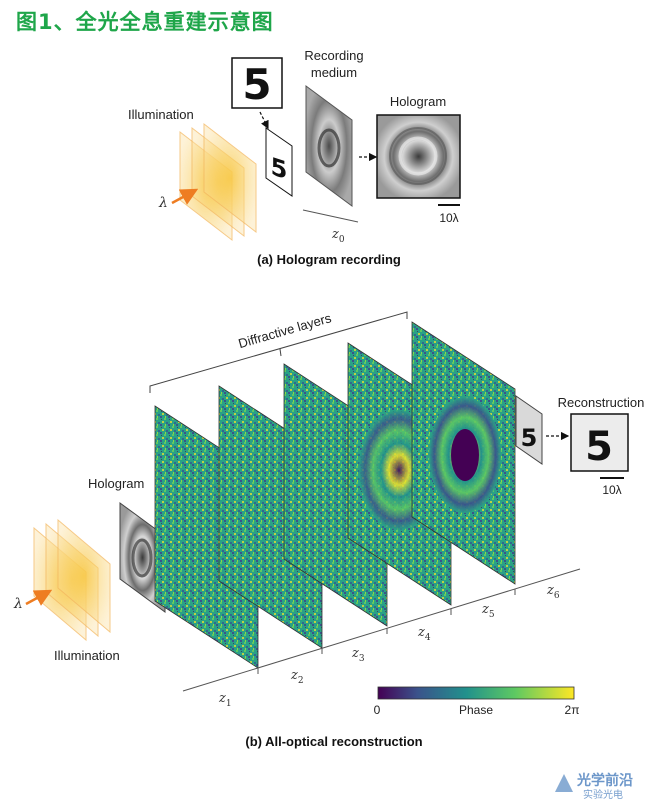 The width and height of the screenshot is (659, 811). What do you see at coordinates (87, 655) in the screenshot?
I see `illumination-label-b: Illumination` at bounding box center [87, 655].